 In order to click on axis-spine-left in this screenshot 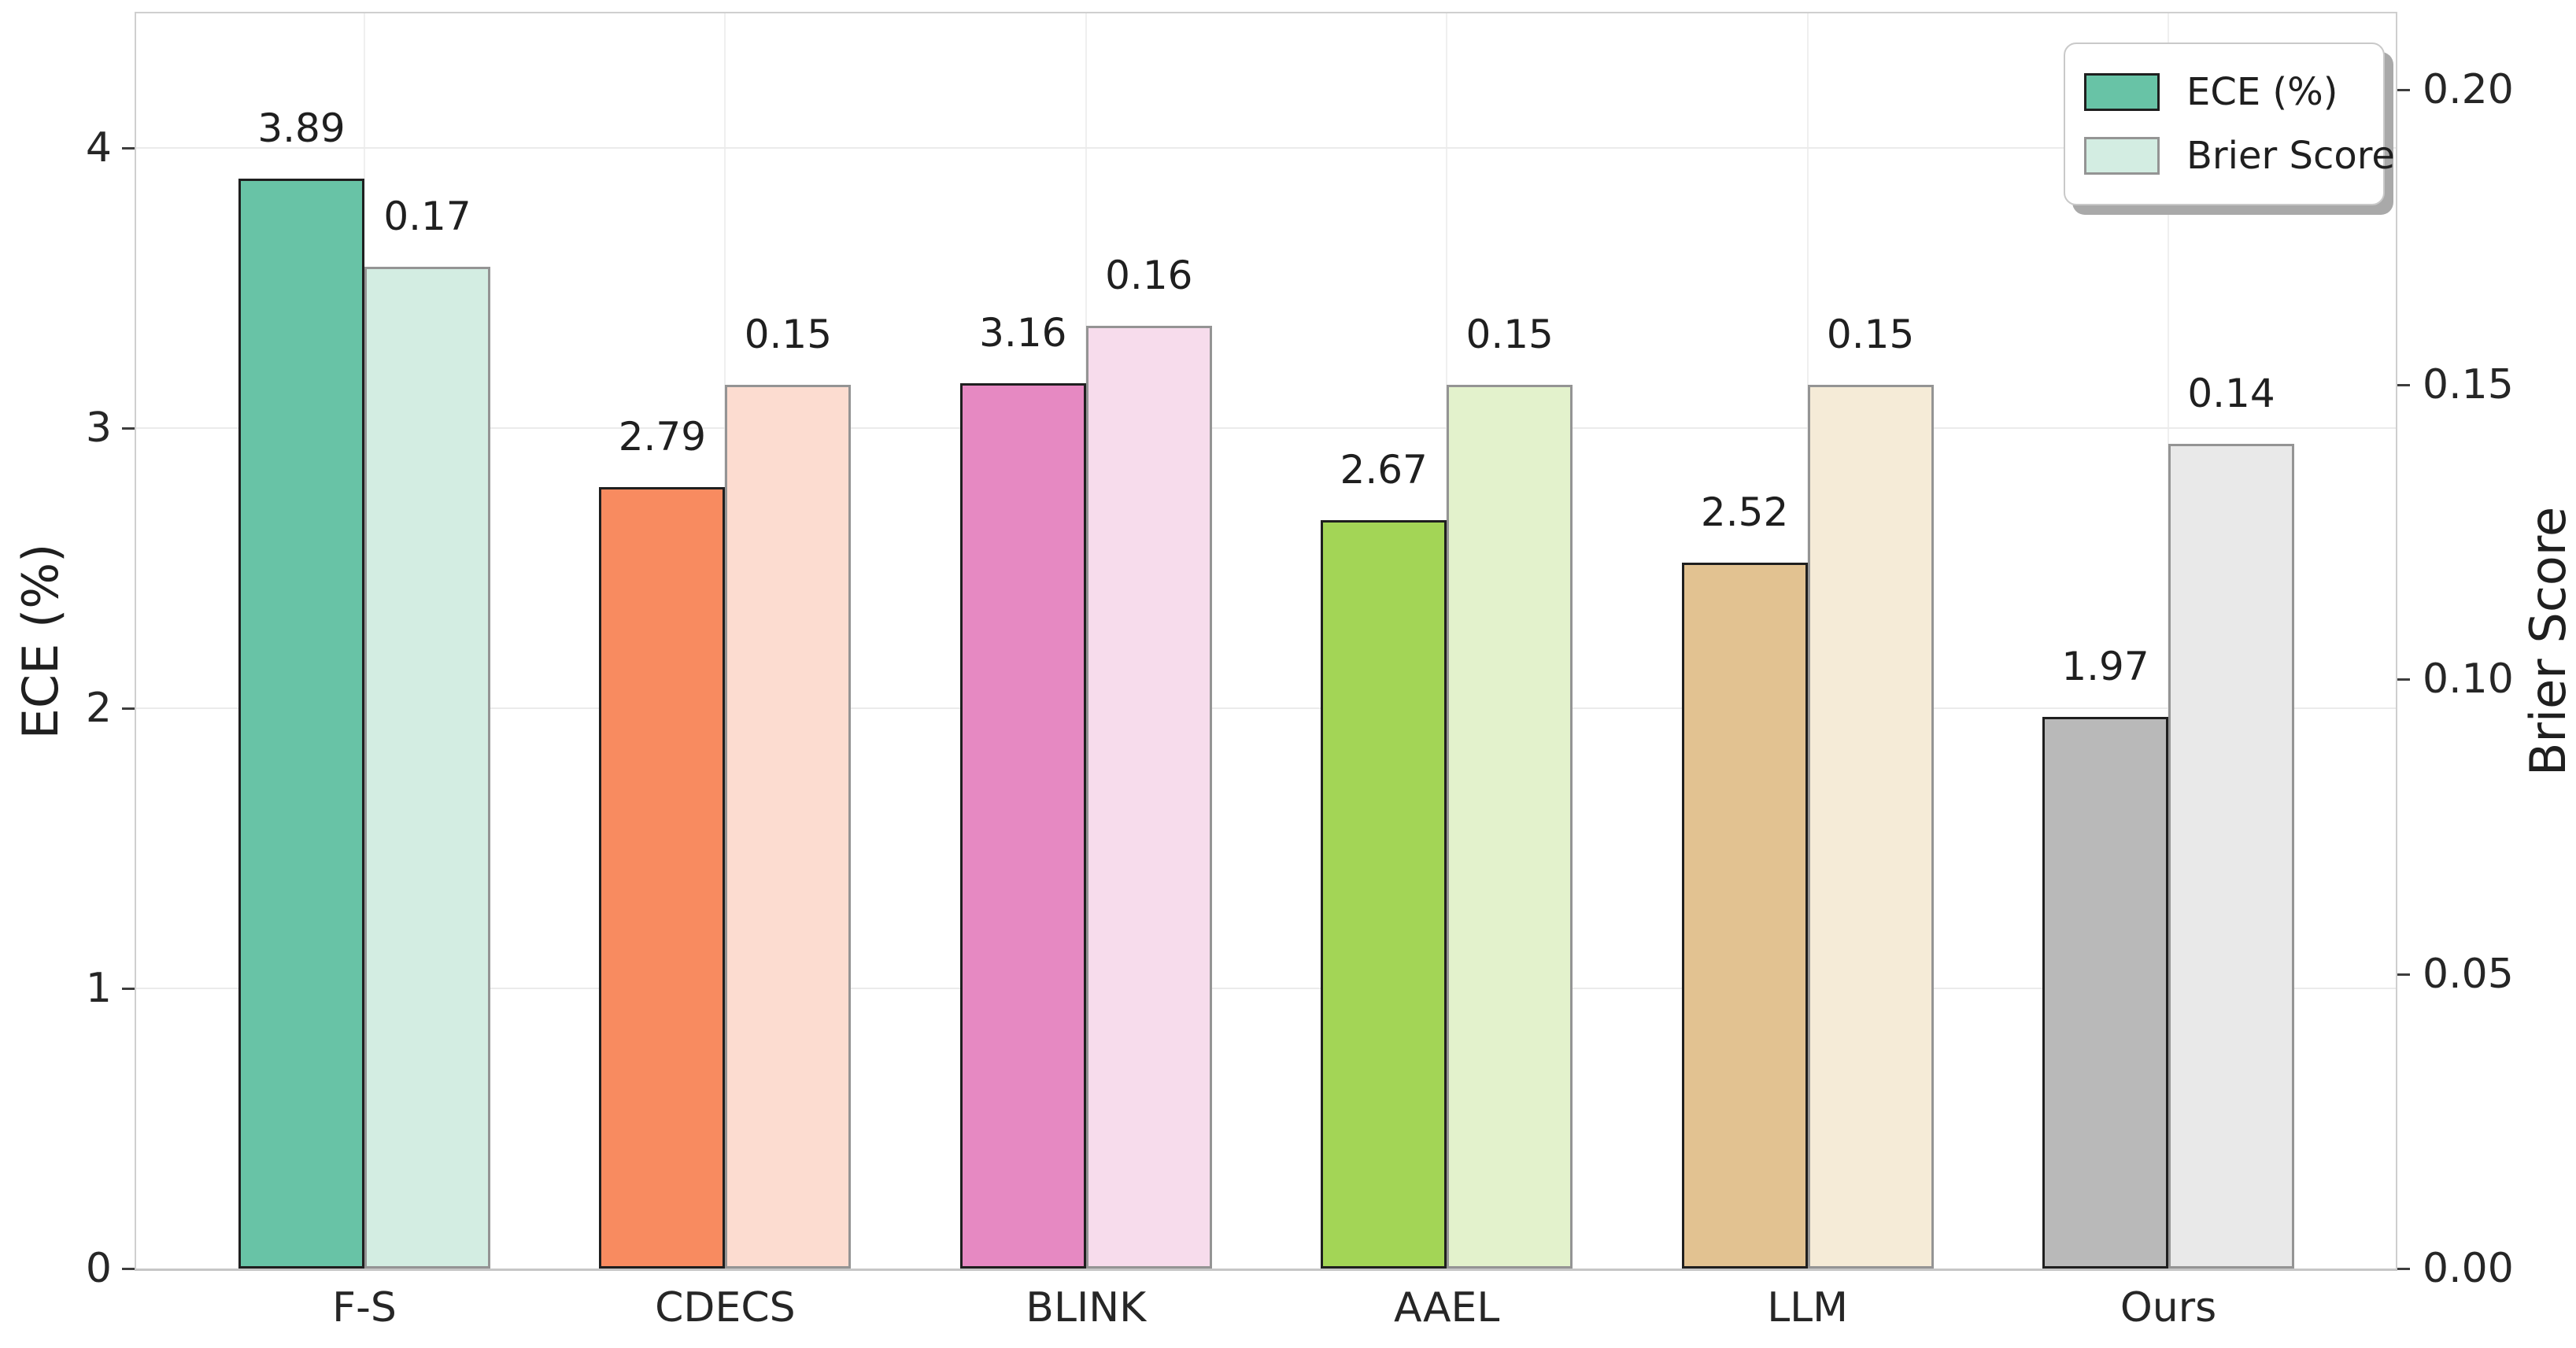, I will do `click(135, 641)`.